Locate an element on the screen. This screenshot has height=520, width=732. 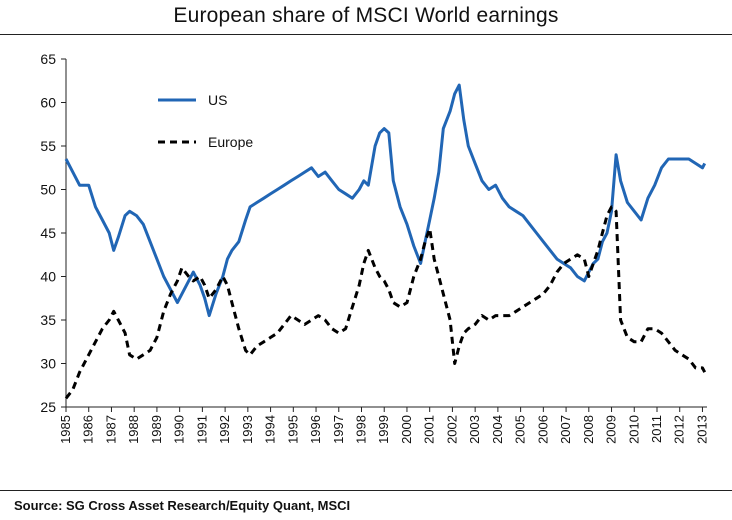
y-tick-label: 45 is located at coordinates (48, 233).